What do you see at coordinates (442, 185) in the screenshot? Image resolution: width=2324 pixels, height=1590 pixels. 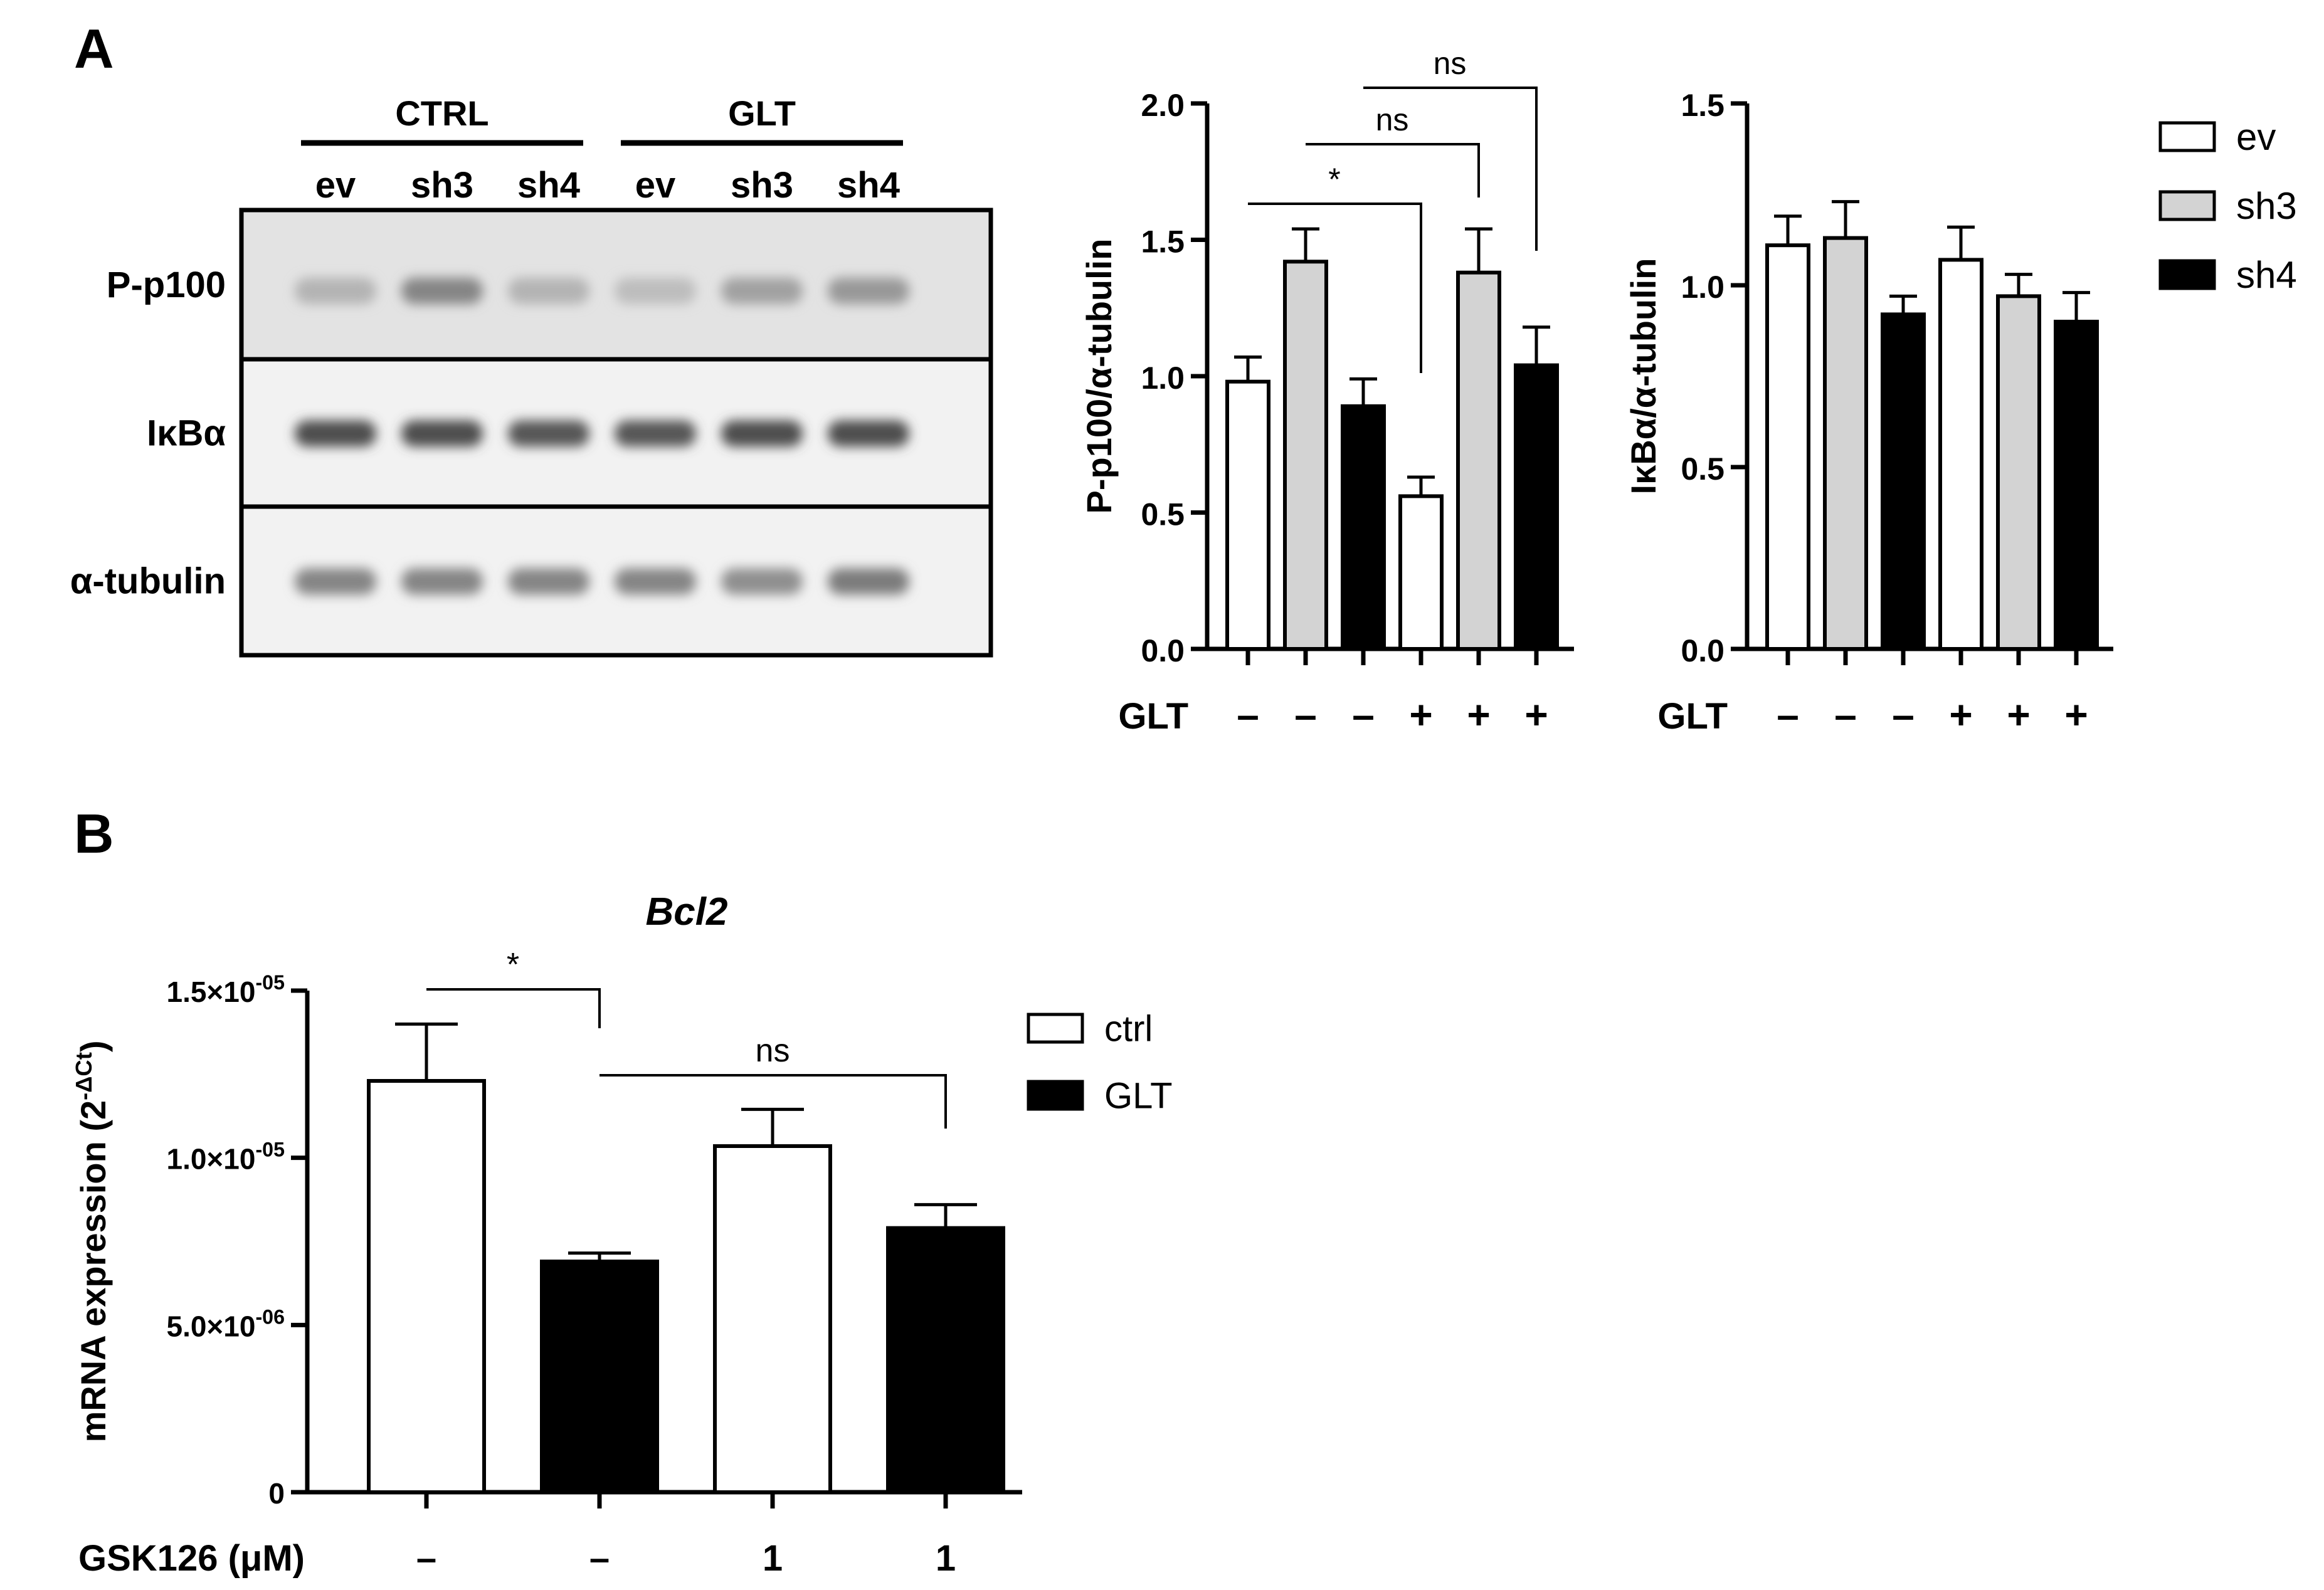 I see `blot-lane-label: sh3` at bounding box center [442, 185].